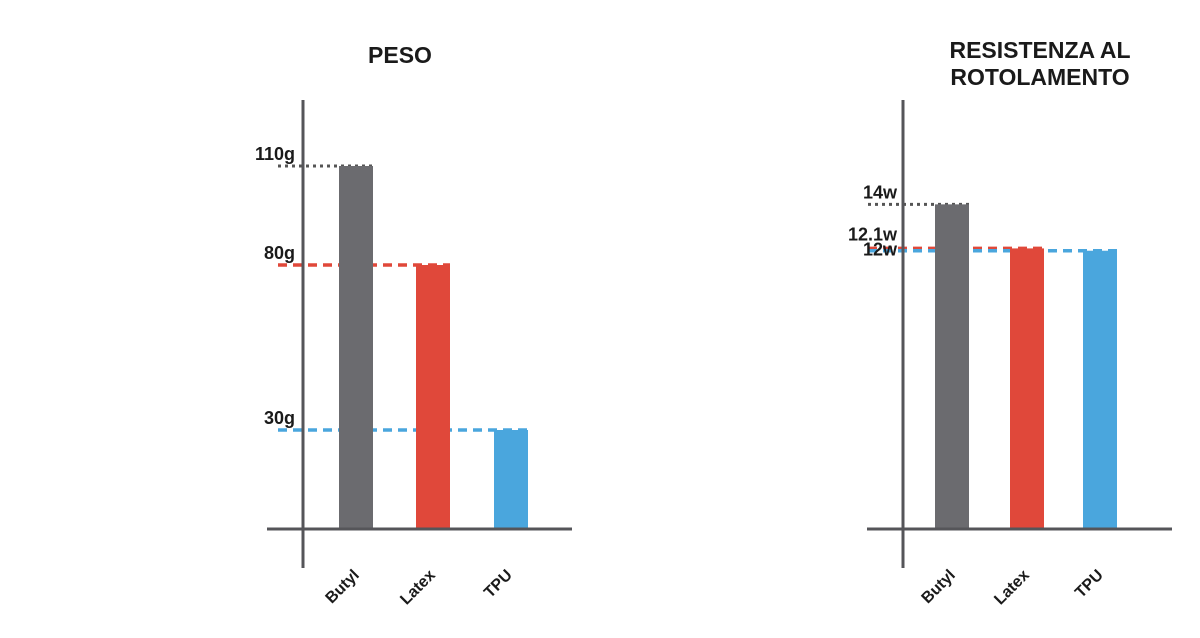  Describe the element at coordinates (1039, 50) in the screenshot. I see `chart2-title-line-1: RESISTENZA AL` at that location.